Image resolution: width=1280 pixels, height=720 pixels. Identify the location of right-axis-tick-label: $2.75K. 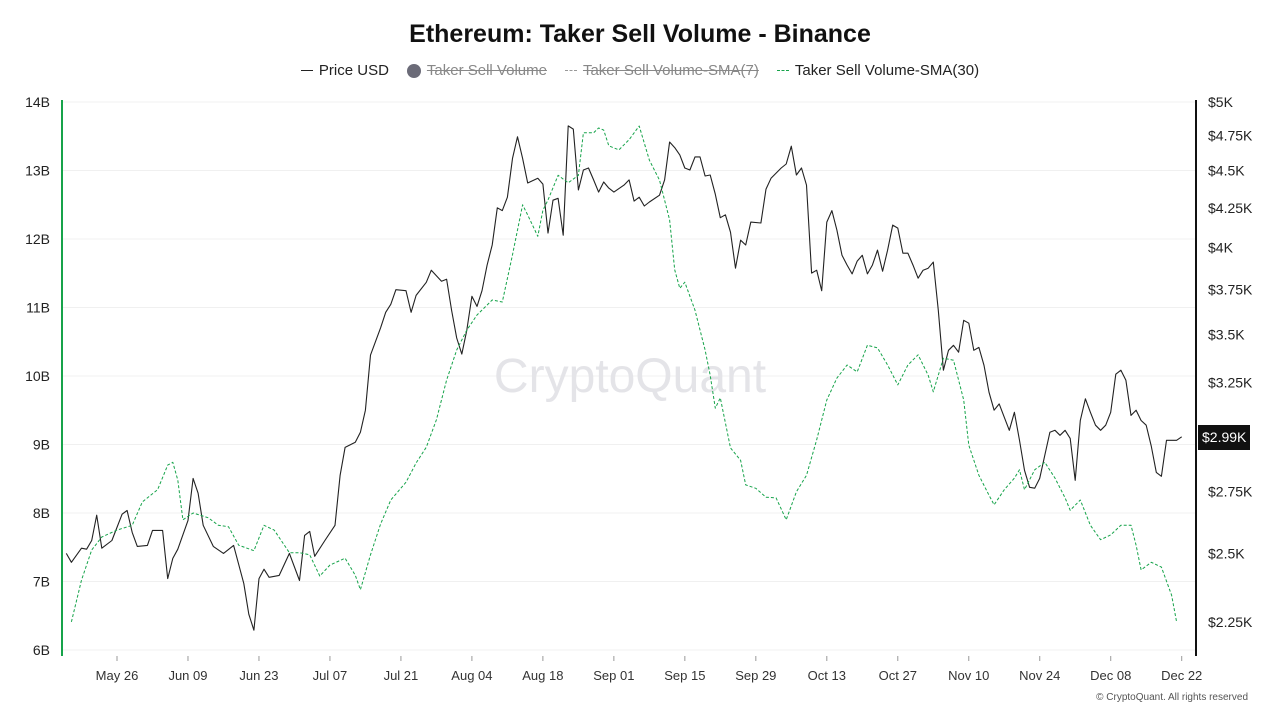
(1230, 491).